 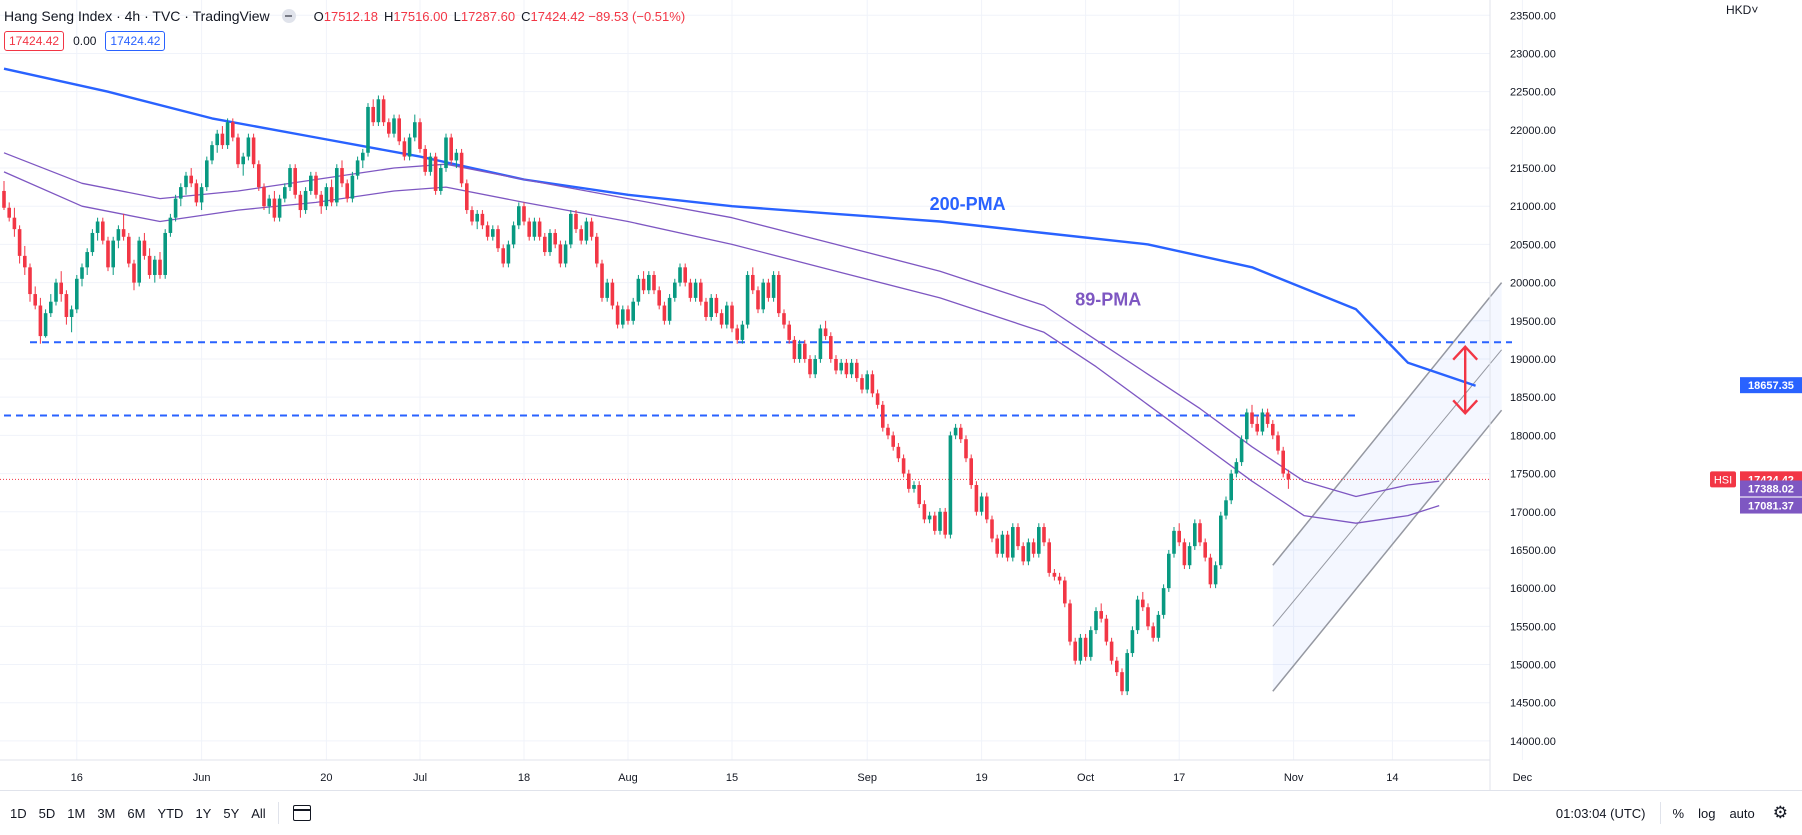 I want to click on tf-1d: 1D, so click(x=18, y=813).